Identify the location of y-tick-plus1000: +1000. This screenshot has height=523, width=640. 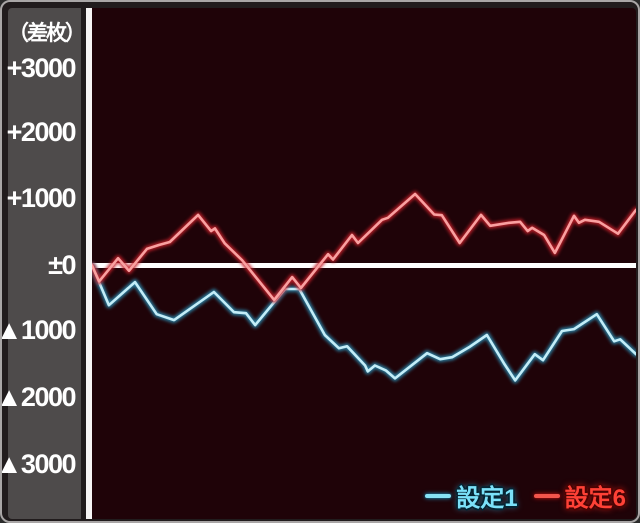
(41, 198).